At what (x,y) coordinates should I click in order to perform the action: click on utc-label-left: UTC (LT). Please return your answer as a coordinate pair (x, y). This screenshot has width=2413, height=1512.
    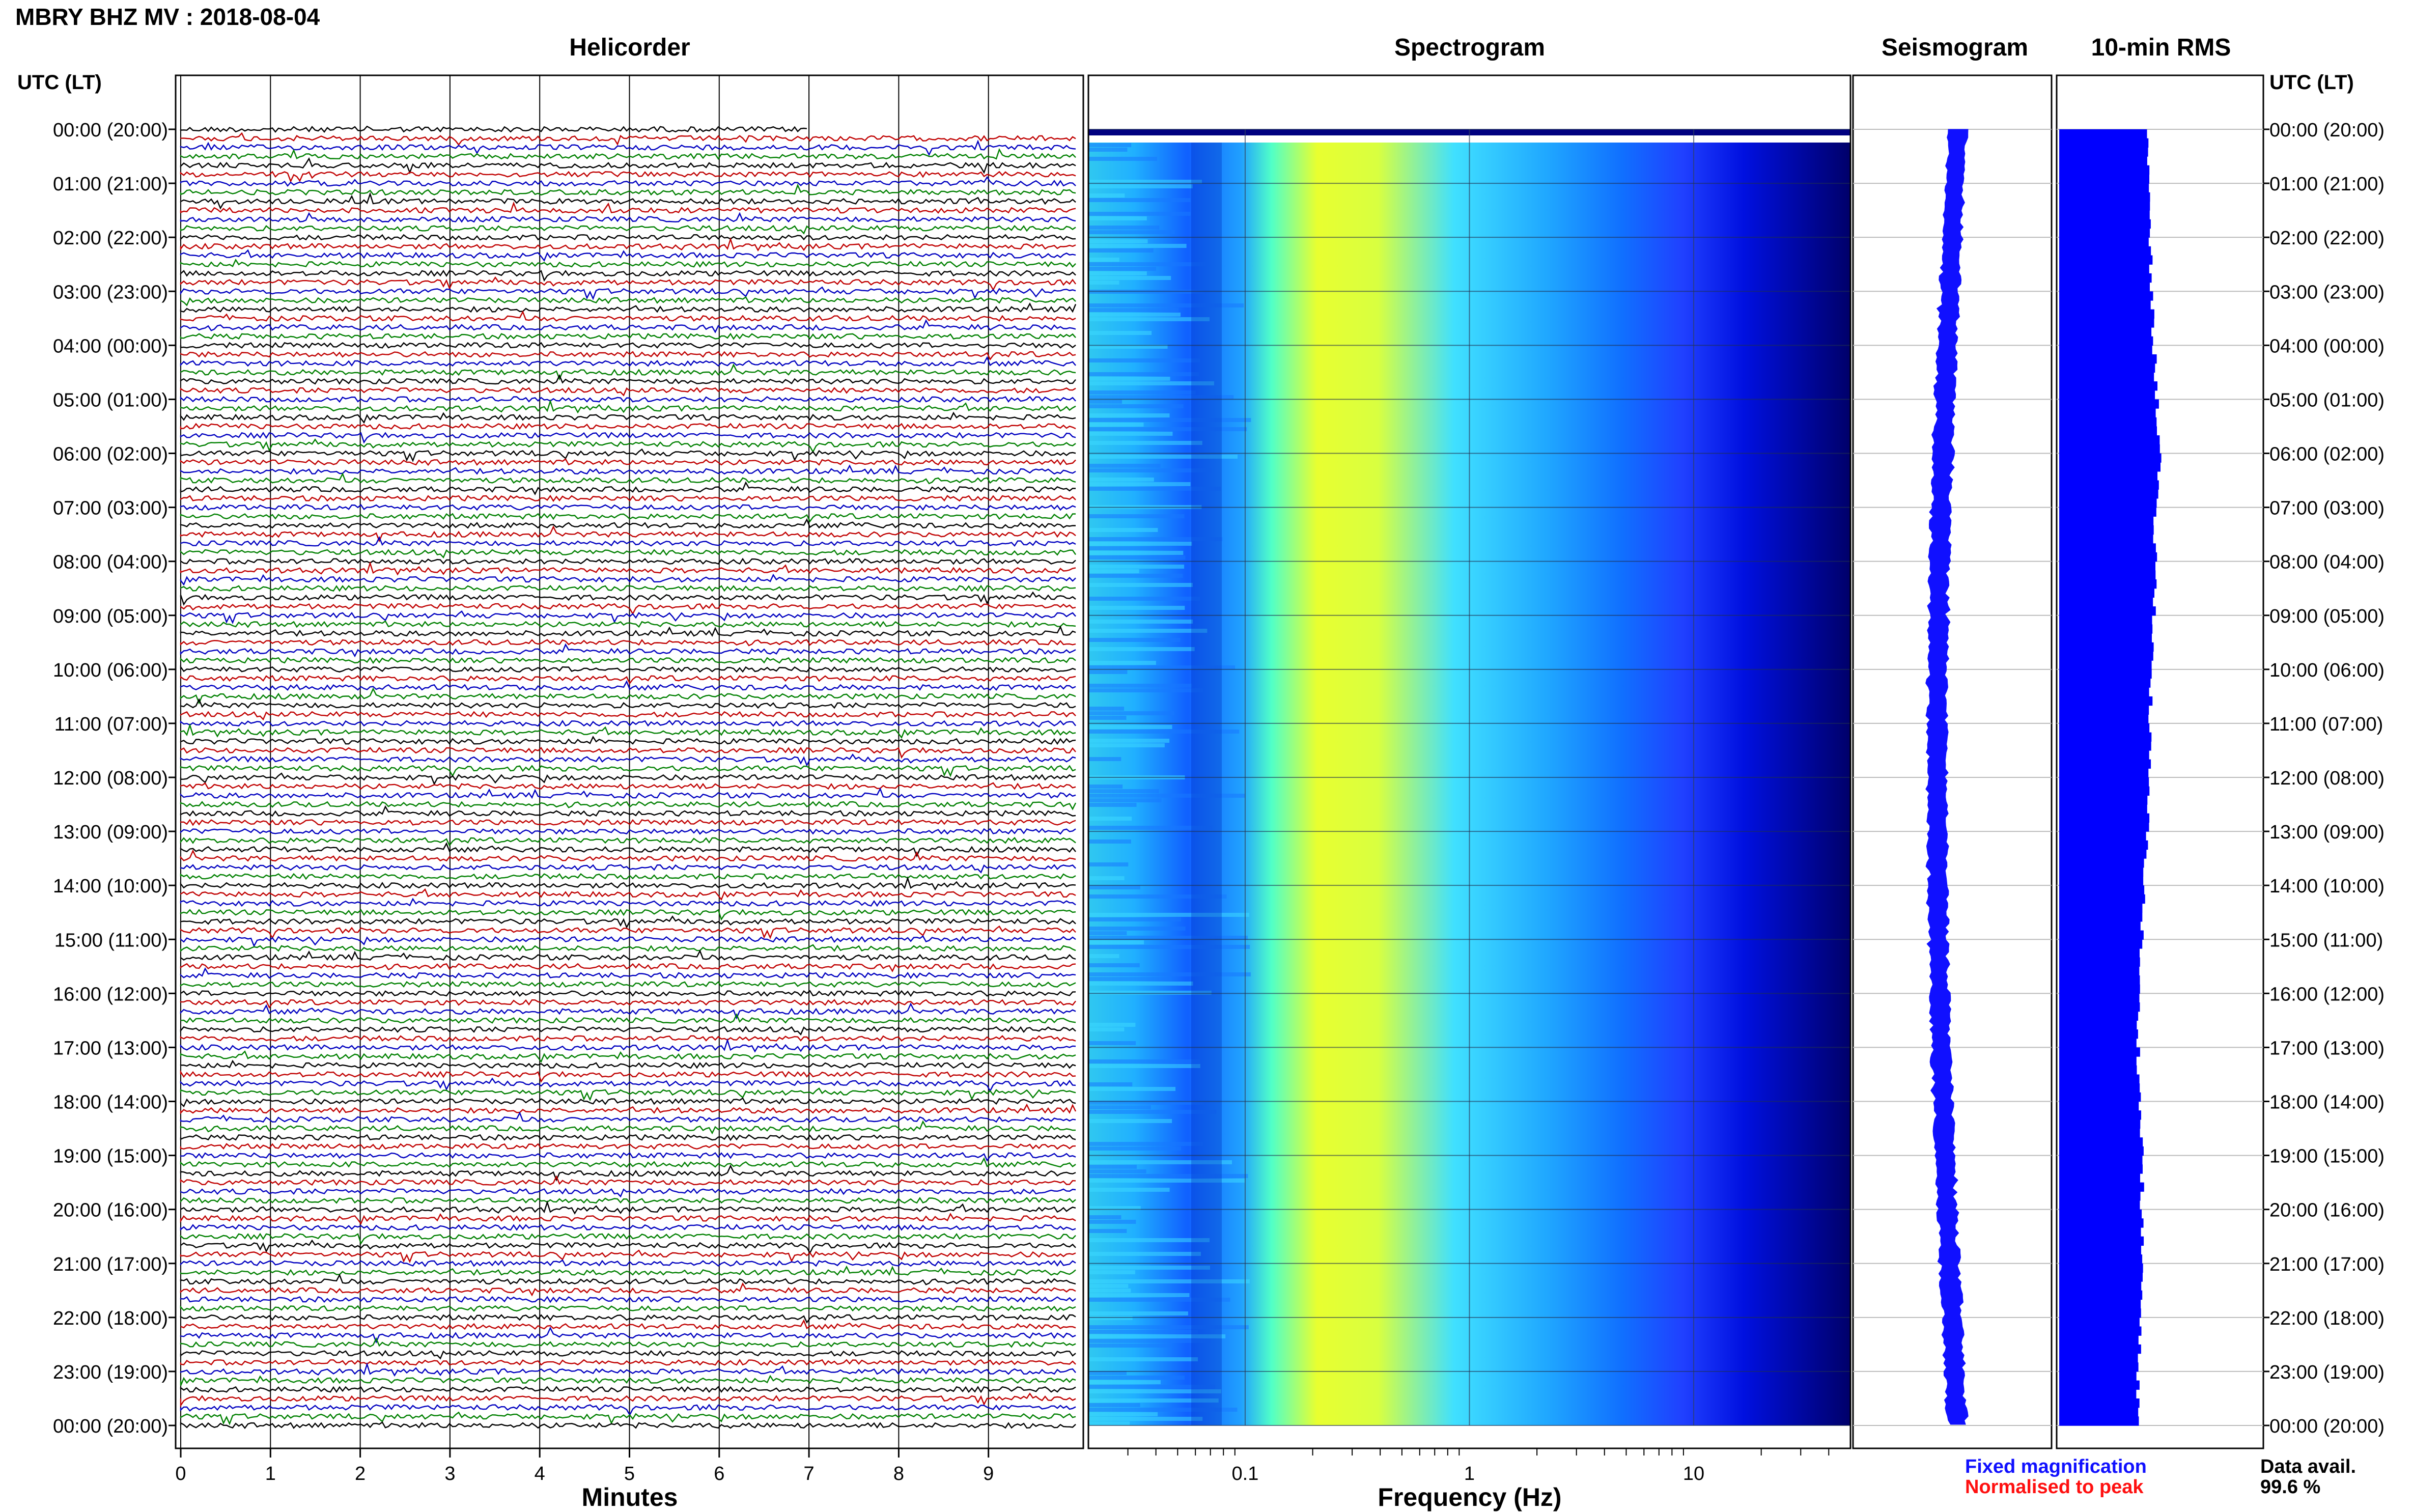
    Looking at the image, I should click on (59, 82).